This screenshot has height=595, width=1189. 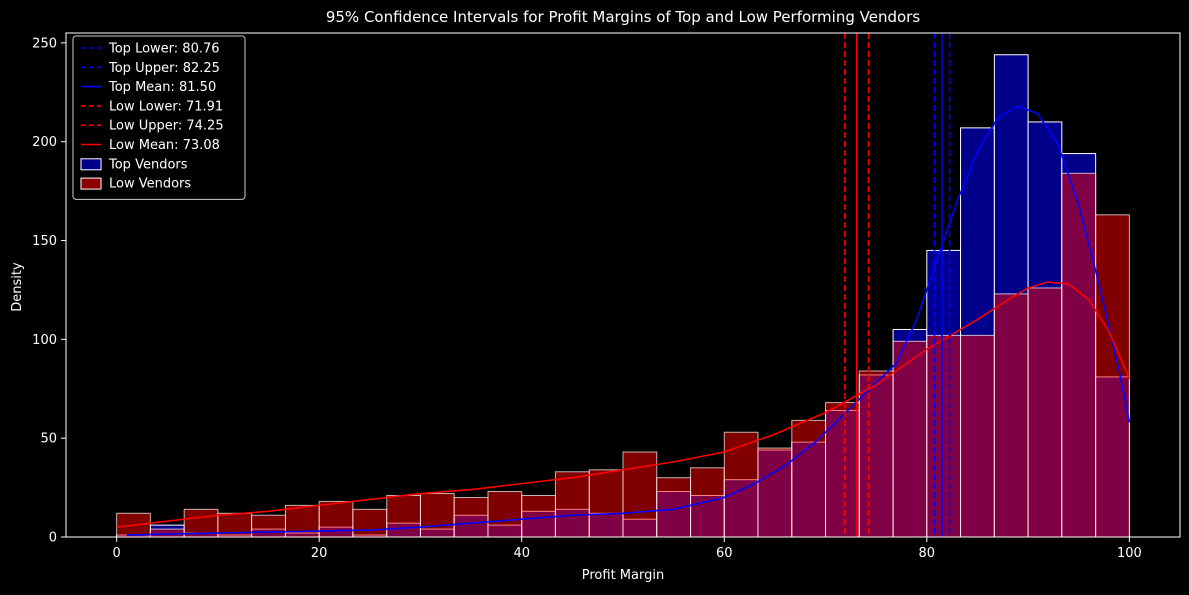 What do you see at coordinates (162, 87) in the screenshot?
I see `legend-label: Top Mean: 81.50` at bounding box center [162, 87].